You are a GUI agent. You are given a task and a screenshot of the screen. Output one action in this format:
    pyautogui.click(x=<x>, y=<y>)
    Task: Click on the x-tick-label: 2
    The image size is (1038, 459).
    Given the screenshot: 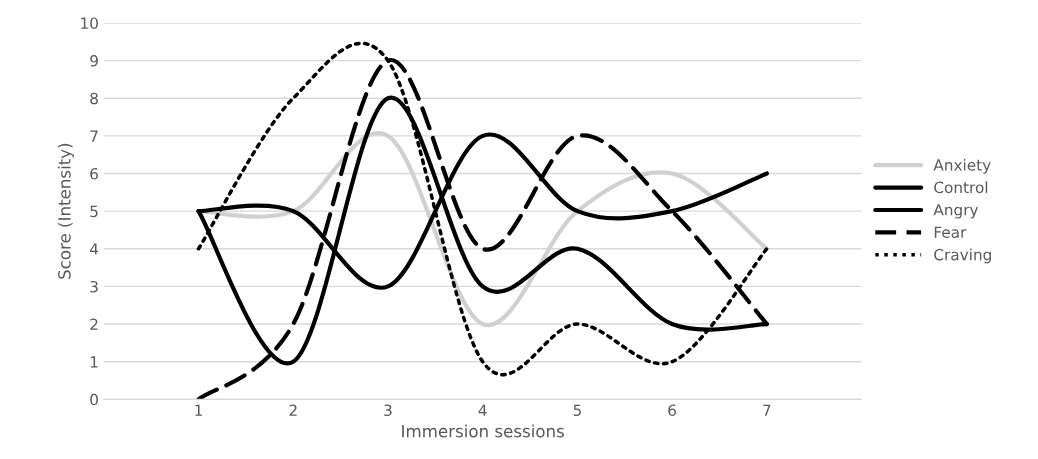 What is the action you would take?
    pyautogui.click(x=293, y=410)
    